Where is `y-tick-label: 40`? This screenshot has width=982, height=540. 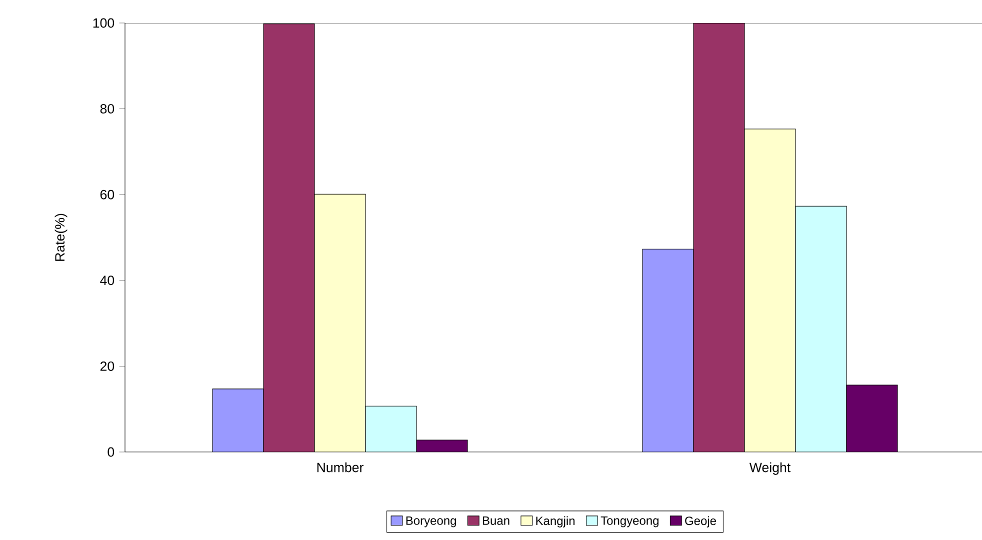
y-tick-label: 40 is located at coordinates (107, 281).